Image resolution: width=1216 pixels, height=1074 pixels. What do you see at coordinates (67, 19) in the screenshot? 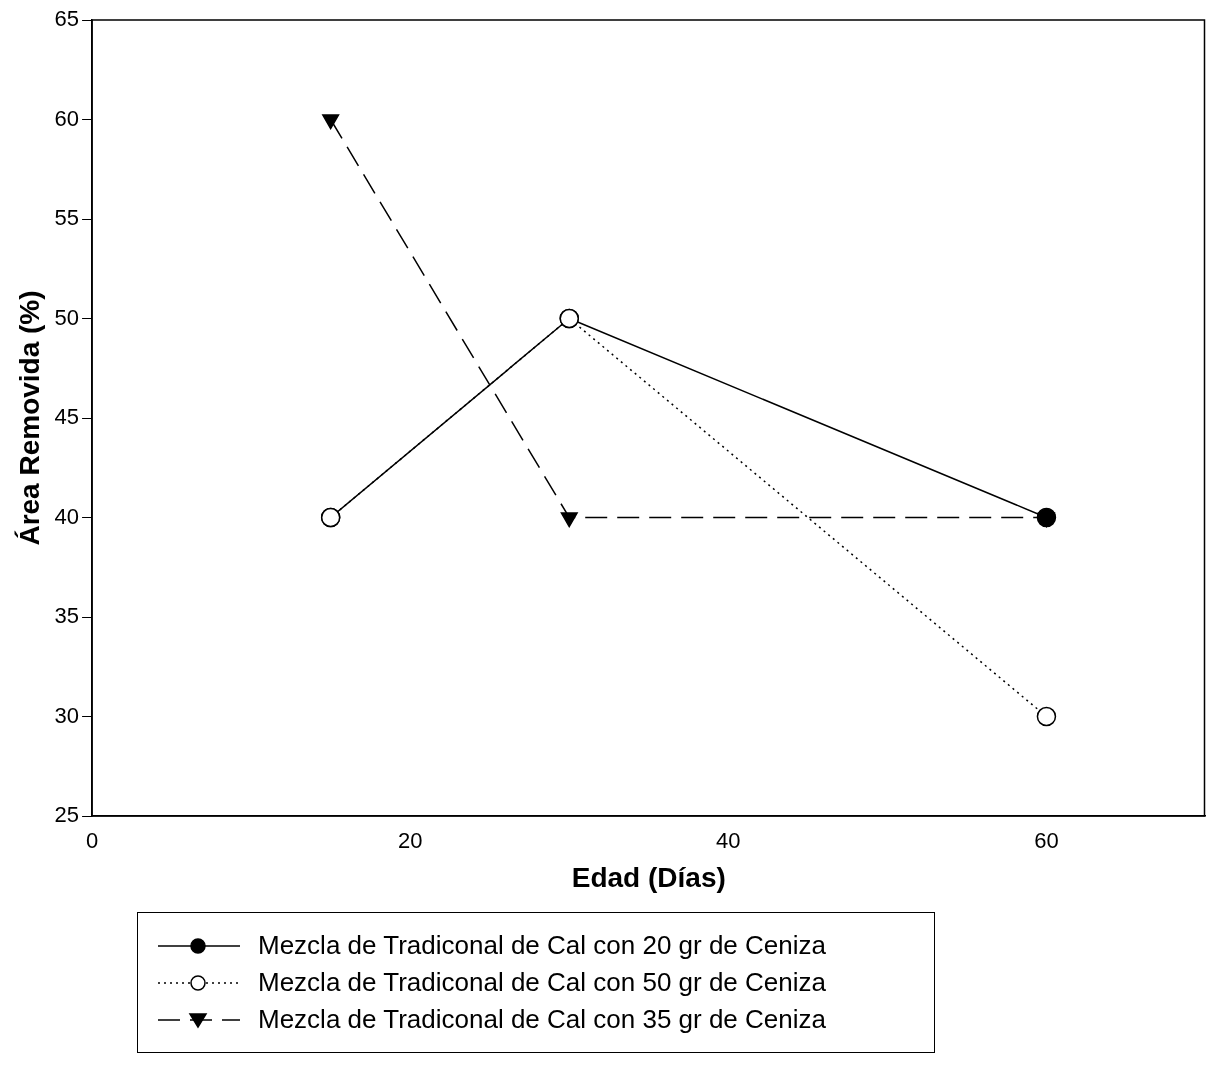
I see `y-tick-label: 65` at bounding box center [67, 19].